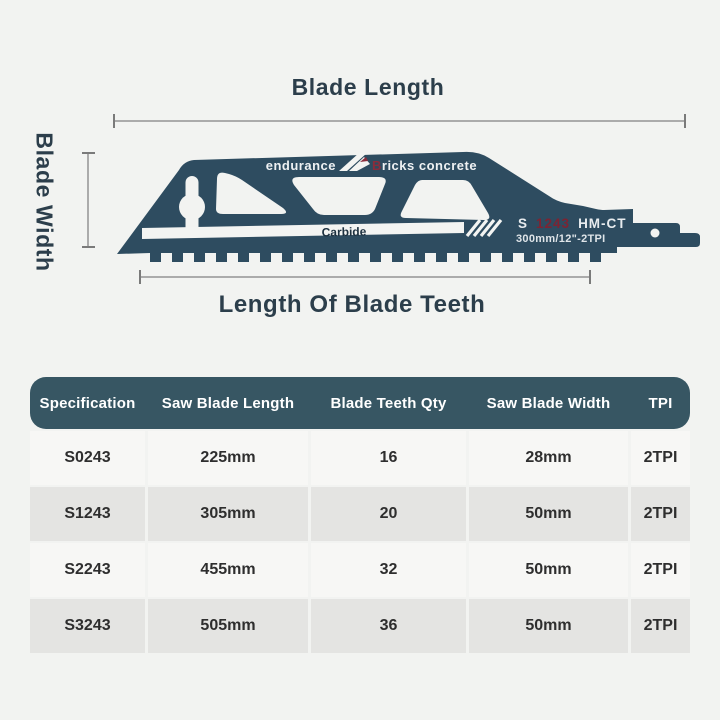  What do you see at coordinates (388, 458) in the screenshot?
I see `table-cell: 16` at bounding box center [388, 458].